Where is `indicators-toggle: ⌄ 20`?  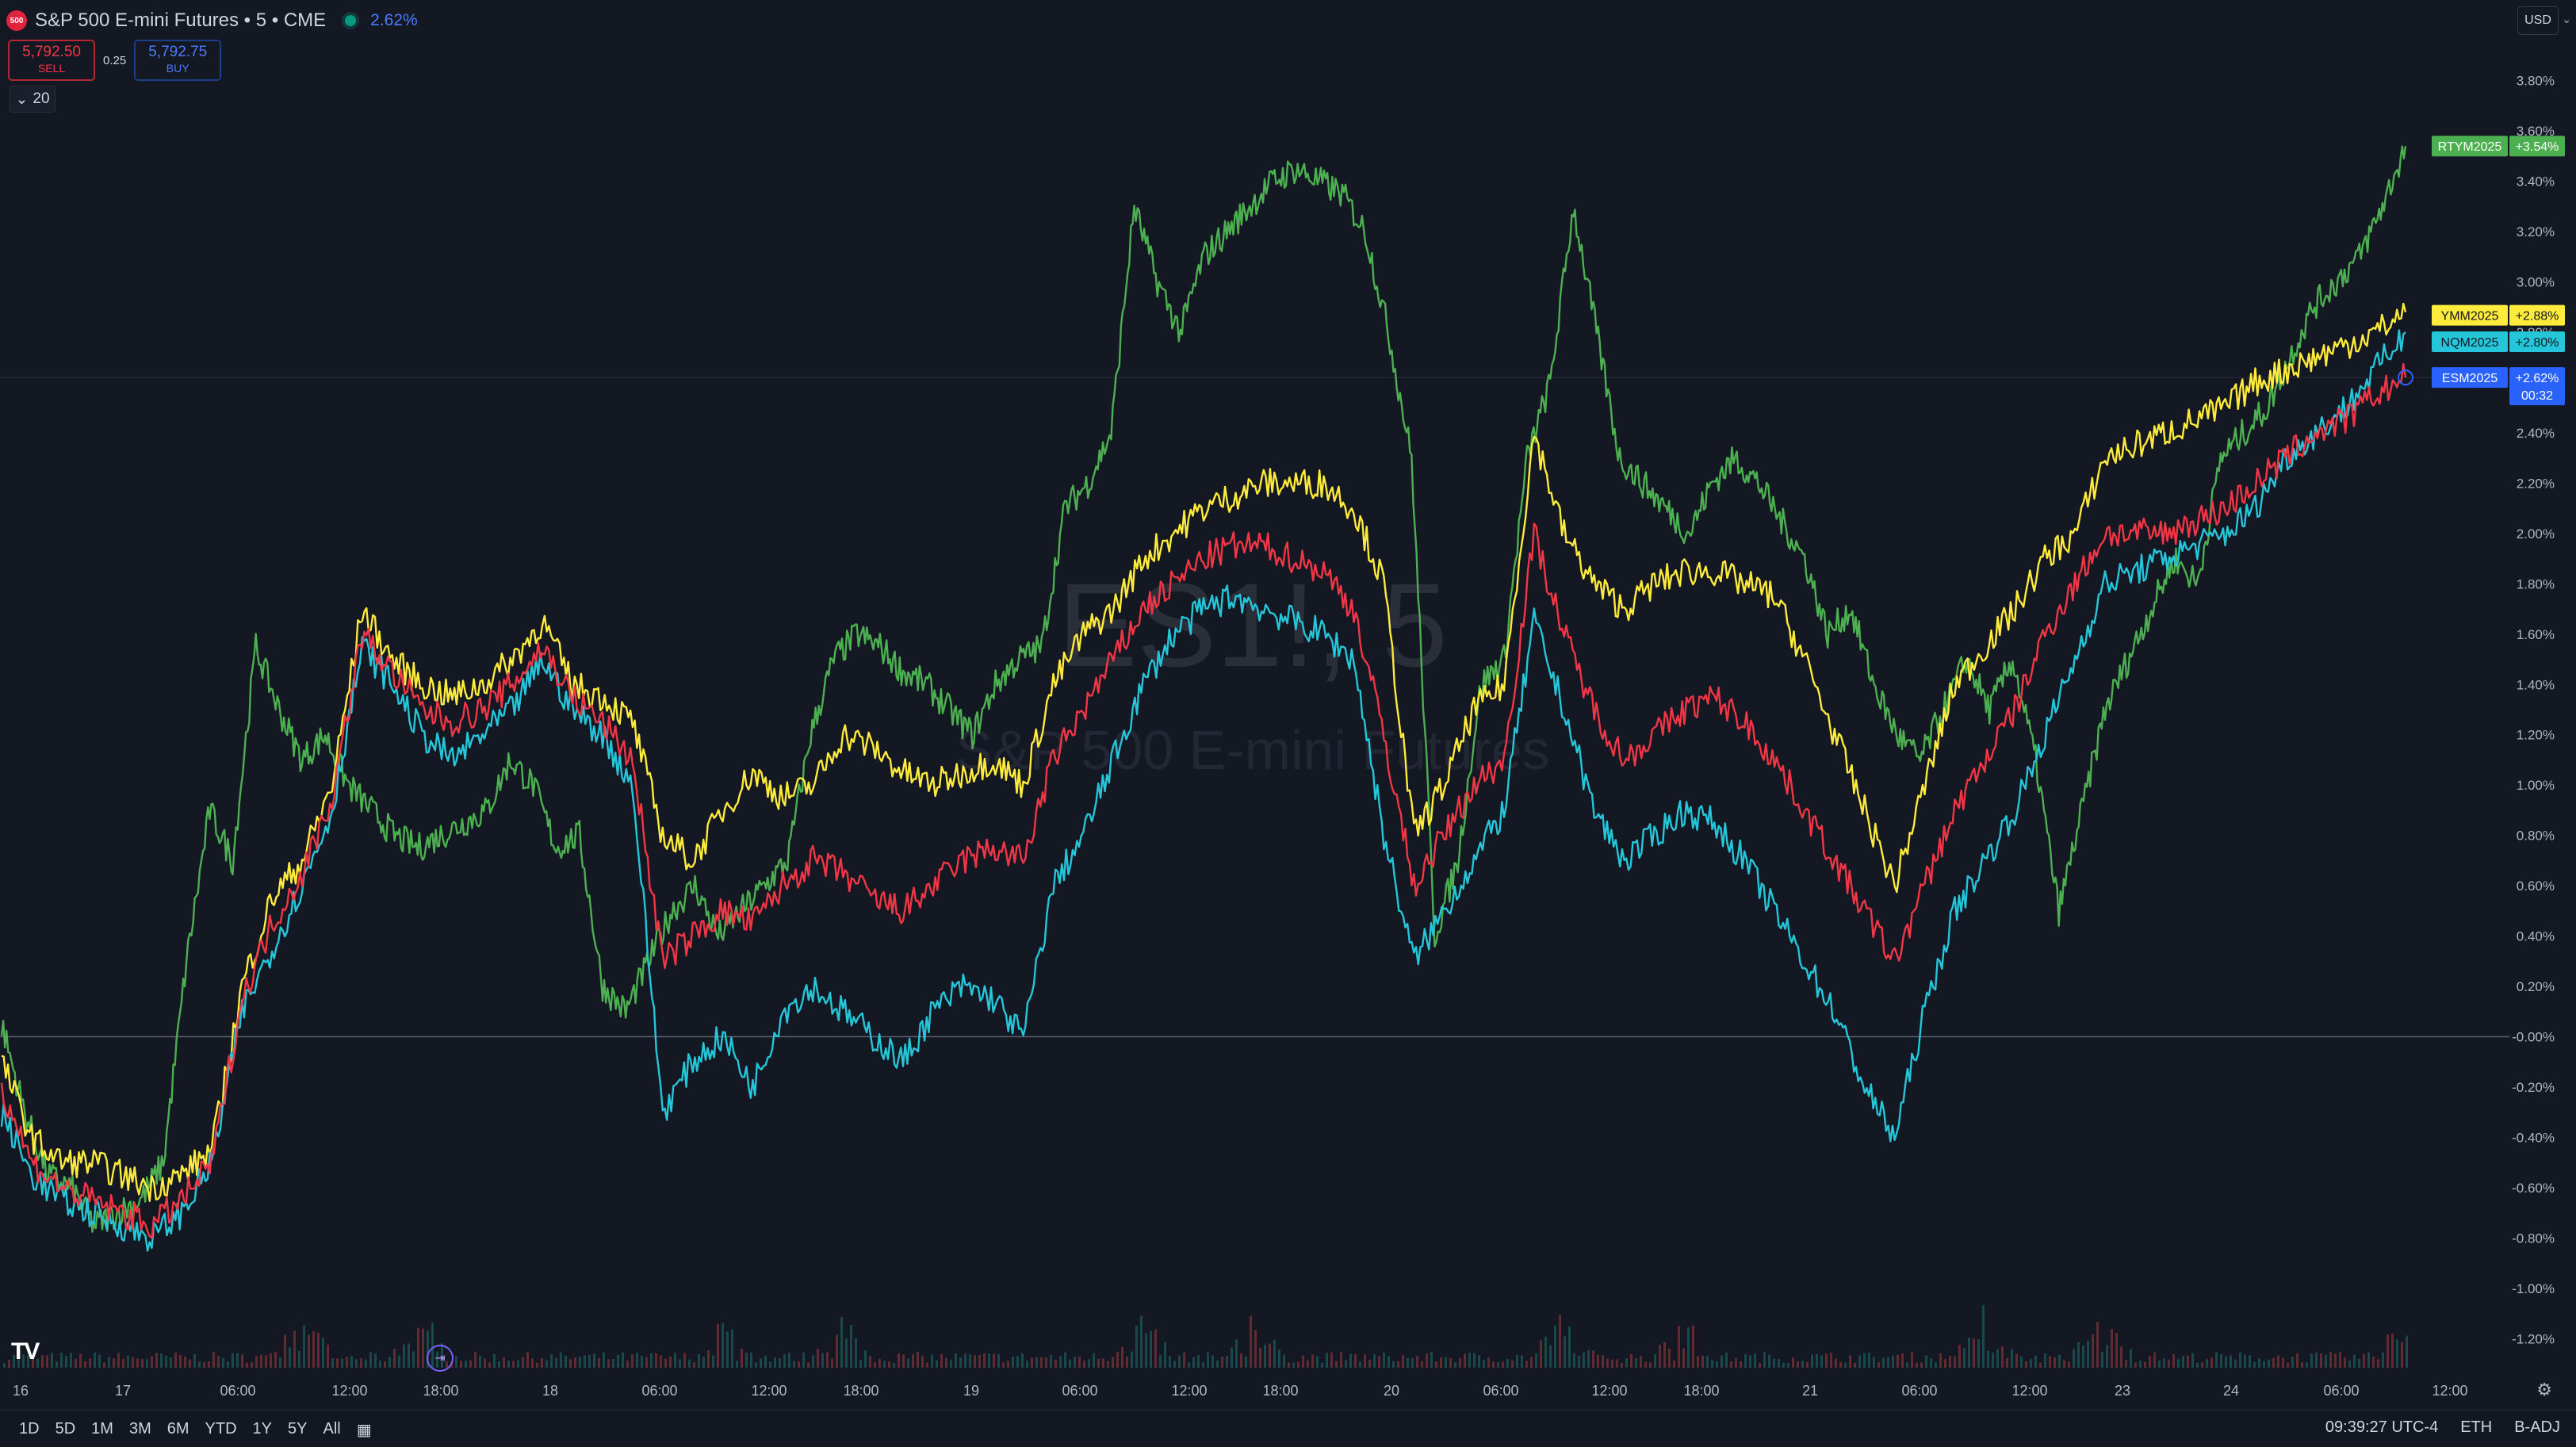
indicators-toggle: ⌄ 20 is located at coordinates (33, 99).